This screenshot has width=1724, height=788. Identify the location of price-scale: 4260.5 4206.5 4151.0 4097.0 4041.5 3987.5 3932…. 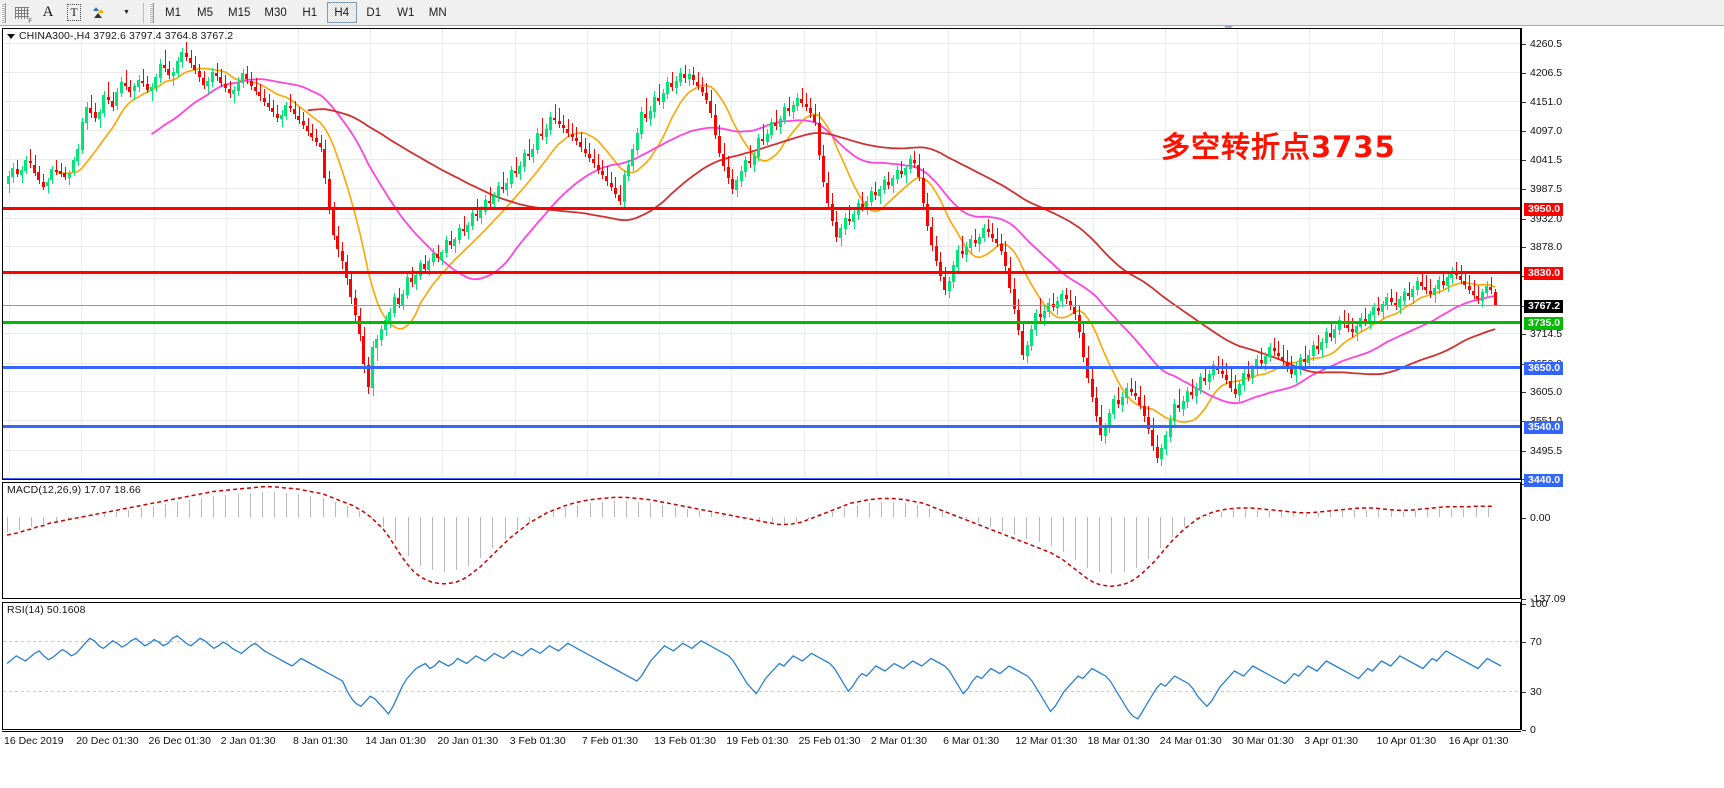
(1622, 382).